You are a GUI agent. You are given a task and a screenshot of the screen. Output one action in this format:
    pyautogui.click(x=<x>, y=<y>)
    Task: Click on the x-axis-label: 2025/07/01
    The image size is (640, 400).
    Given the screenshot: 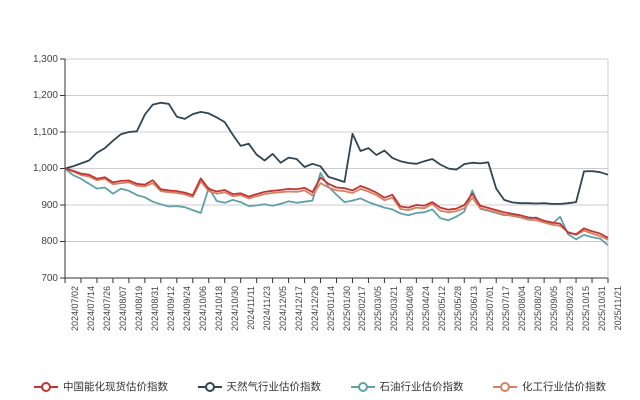 What is the action you would take?
    pyautogui.click(x=490, y=309)
    